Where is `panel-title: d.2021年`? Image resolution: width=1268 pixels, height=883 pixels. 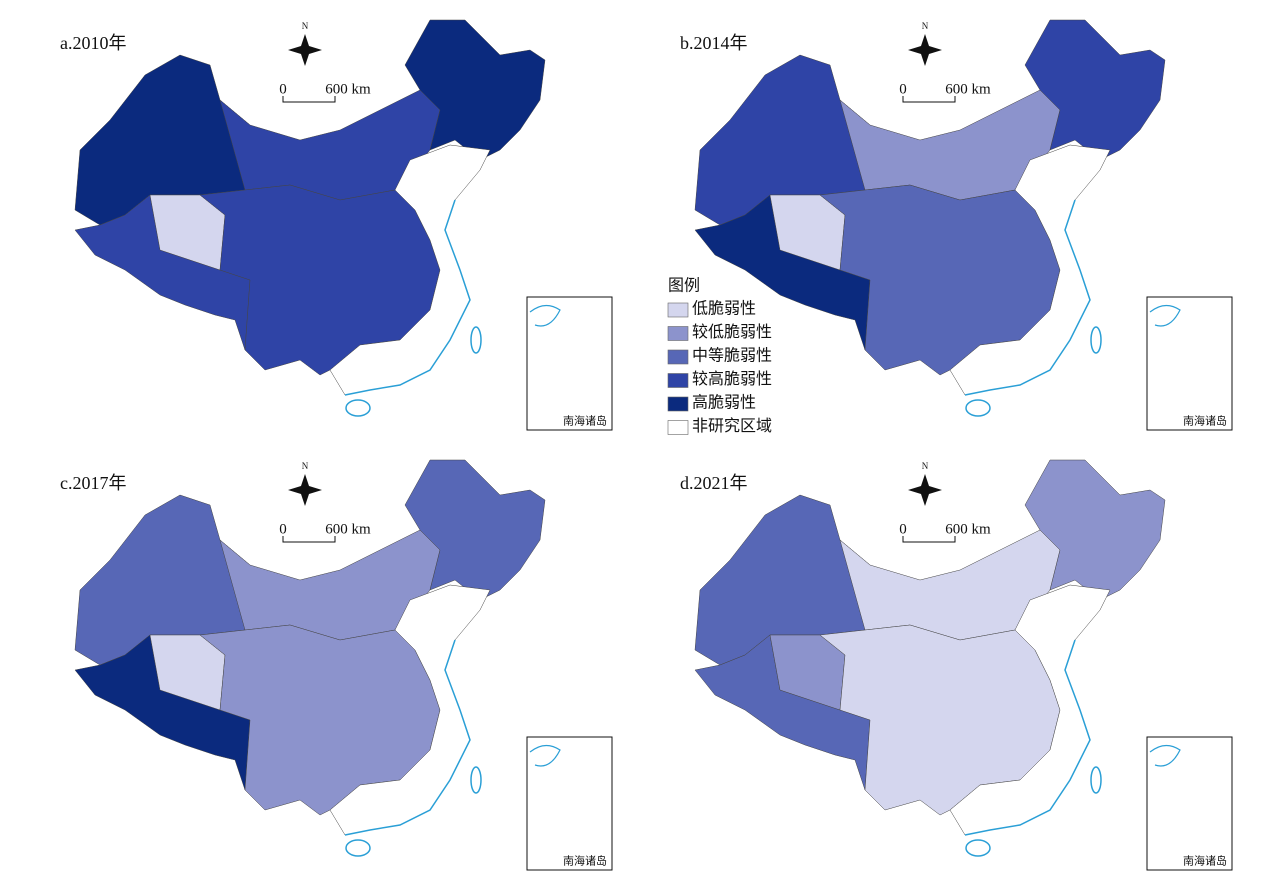 panel-title: d.2021年 is located at coordinates (714, 483).